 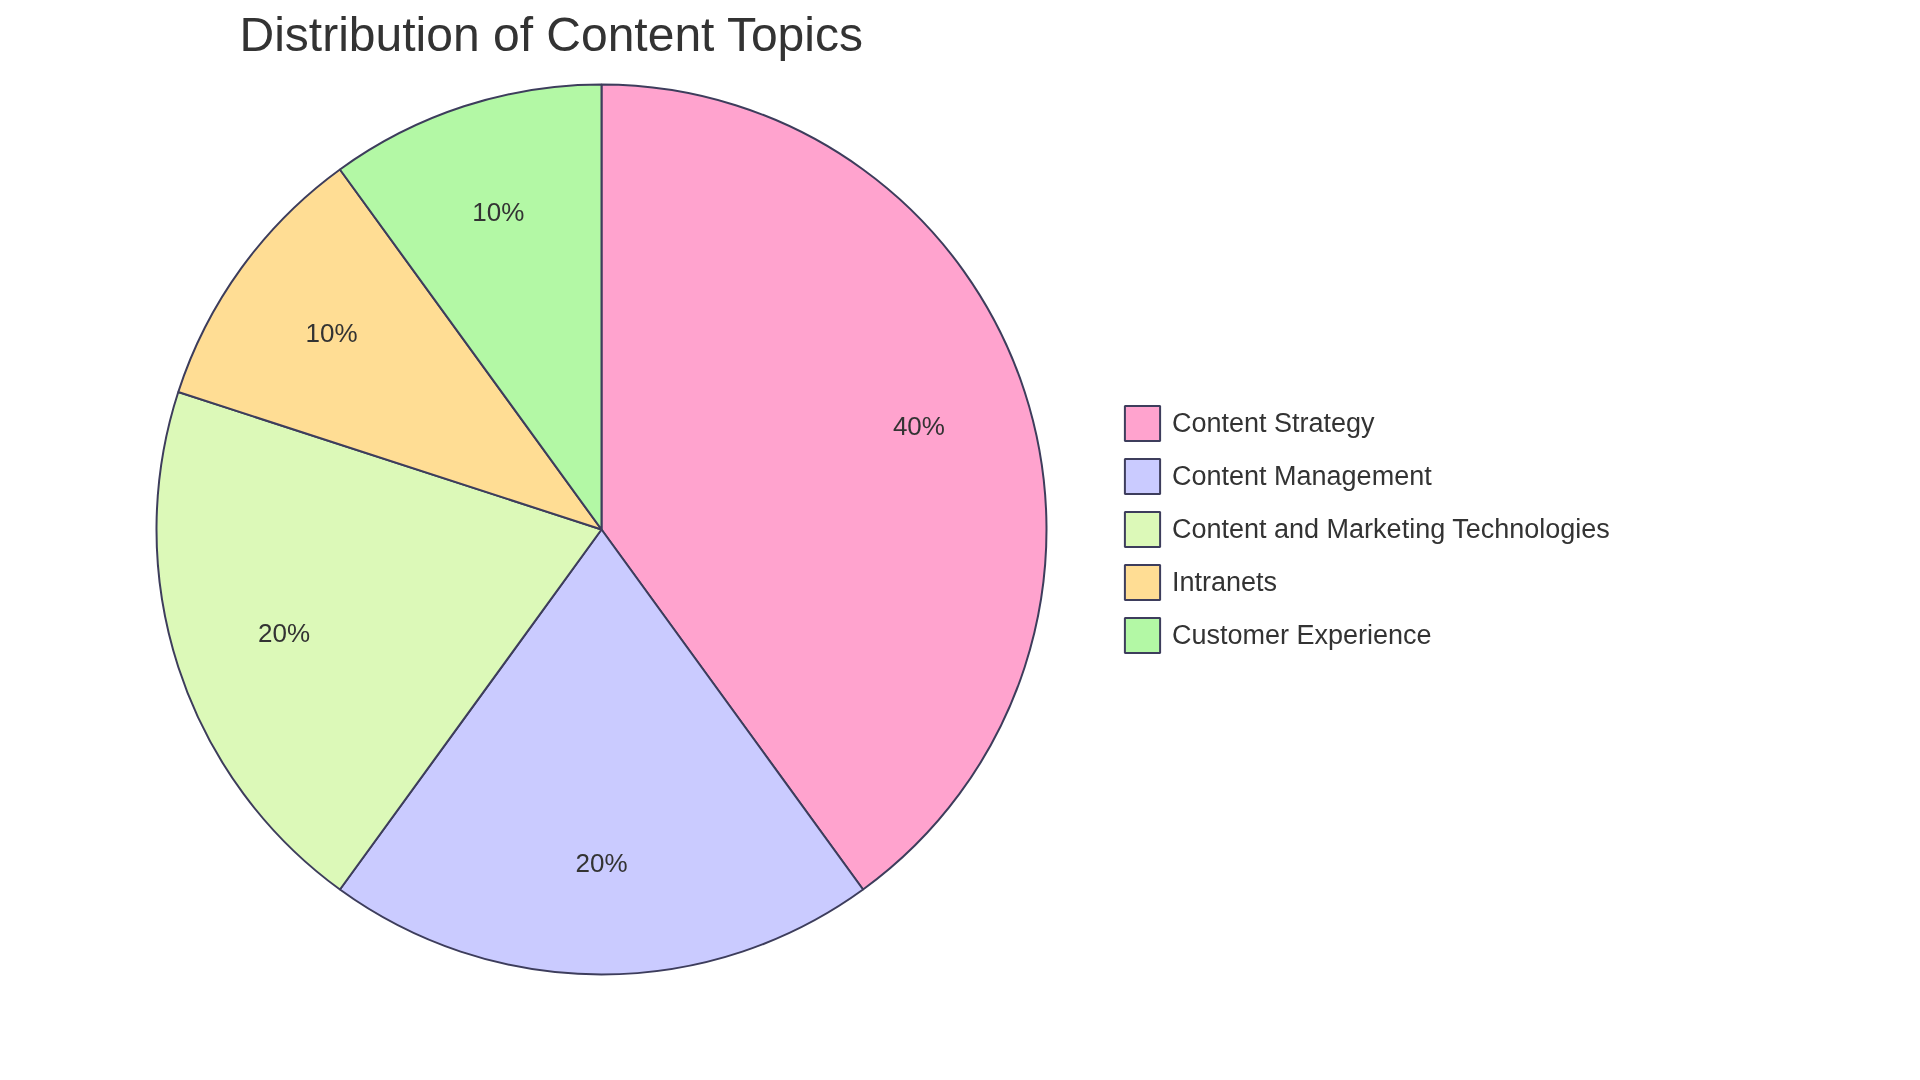 What do you see at coordinates (918, 426) in the screenshot?
I see `data-label: 40%` at bounding box center [918, 426].